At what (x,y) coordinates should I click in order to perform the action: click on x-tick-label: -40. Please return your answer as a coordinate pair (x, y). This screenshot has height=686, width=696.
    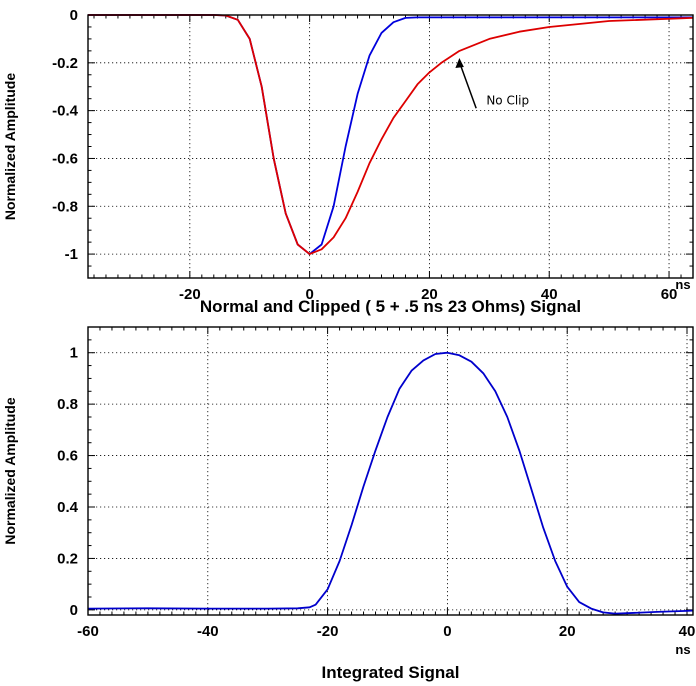
    Looking at the image, I should click on (208, 631).